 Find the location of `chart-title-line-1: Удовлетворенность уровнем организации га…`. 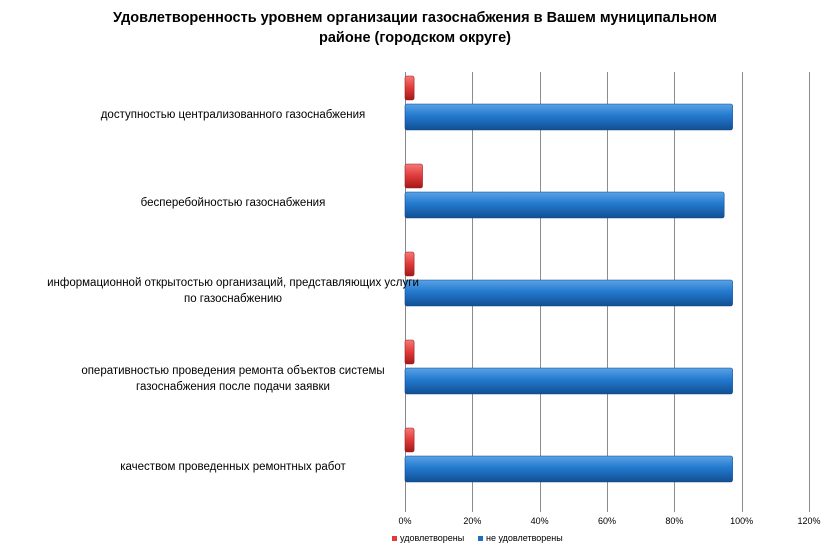

chart-title-line-1: Удовлетворенность уровнем организации га… is located at coordinates (415, 18).